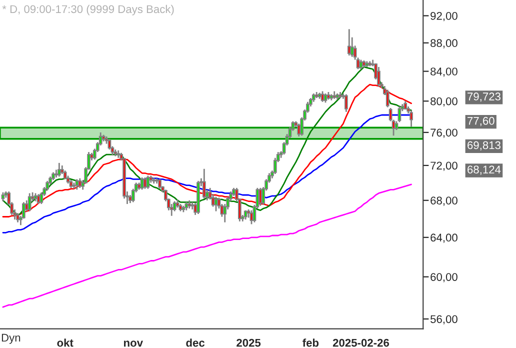  Describe the element at coordinates (444, 17) in the screenshot. I see `y-tick-label: 92,00` at that location.